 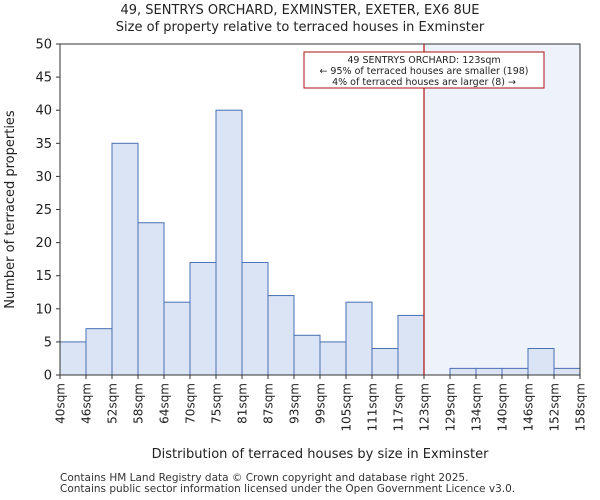 I want to click on bar-117sqm, so click(x=411, y=345).